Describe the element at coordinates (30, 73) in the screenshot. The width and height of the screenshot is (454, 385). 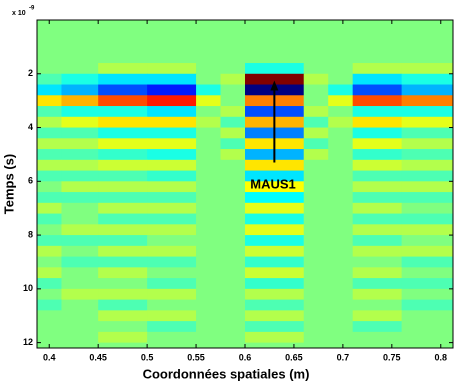
I see `y-tick-label: 2` at that location.